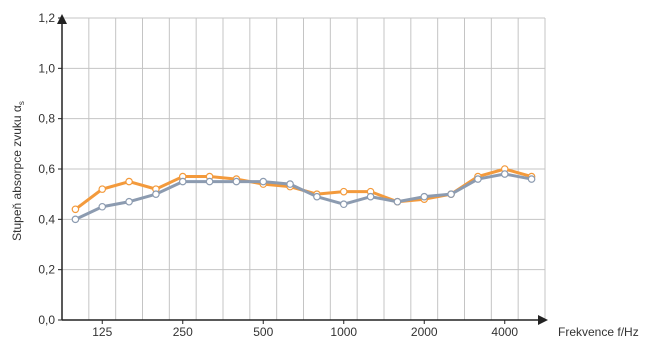  Describe the element at coordinates (102, 332) in the screenshot. I see `x-tick-label: 125` at that location.